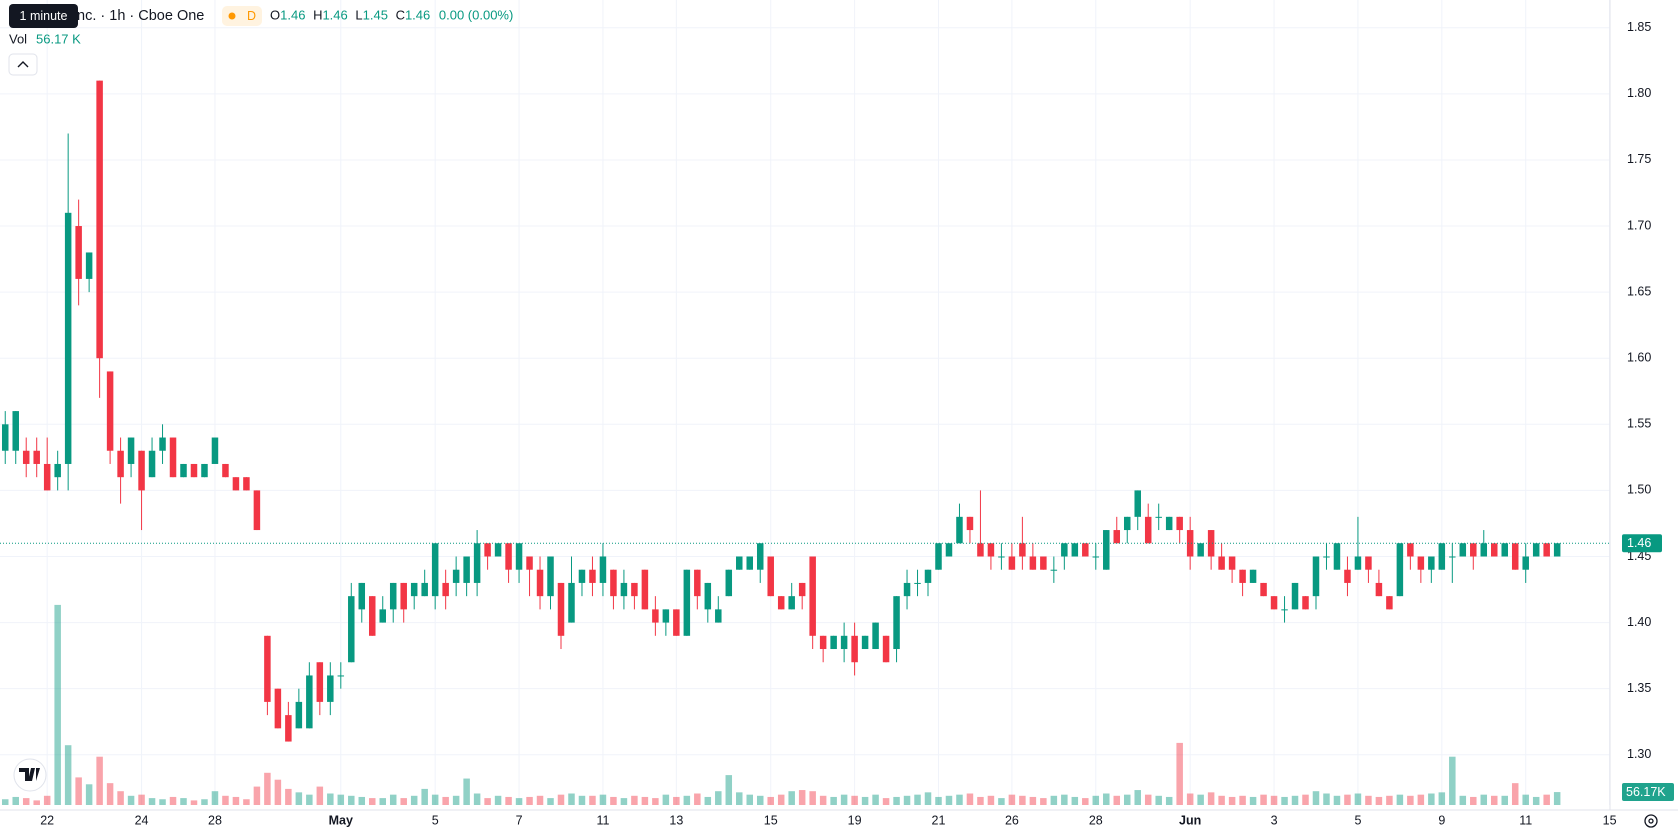 This screenshot has height=835, width=1678. Describe the element at coordinates (30, 775) in the screenshot. I see `logo` at that location.